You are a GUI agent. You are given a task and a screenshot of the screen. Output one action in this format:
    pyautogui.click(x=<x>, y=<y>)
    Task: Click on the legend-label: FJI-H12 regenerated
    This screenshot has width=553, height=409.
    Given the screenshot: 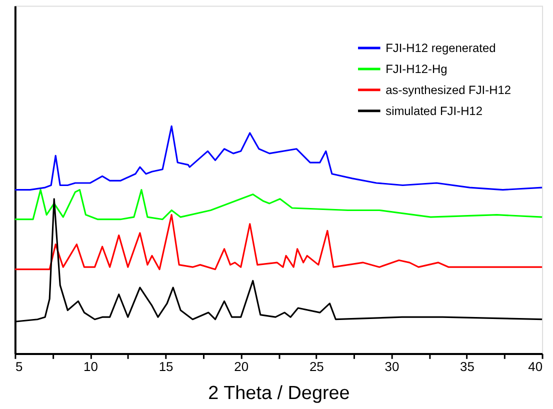 What is the action you would take?
    pyautogui.click(x=441, y=48)
    